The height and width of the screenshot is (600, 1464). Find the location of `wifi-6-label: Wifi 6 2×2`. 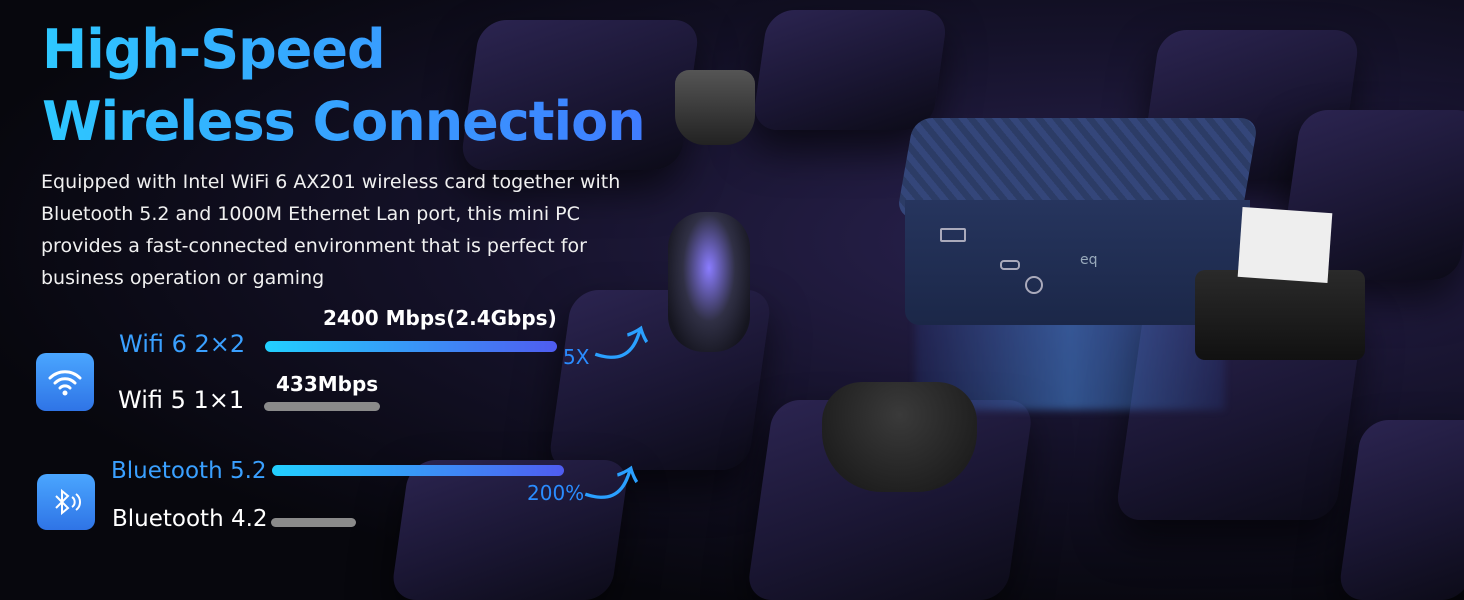

wifi-6-label: Wifi 6 2×2 is located at coordinates (182, 344).